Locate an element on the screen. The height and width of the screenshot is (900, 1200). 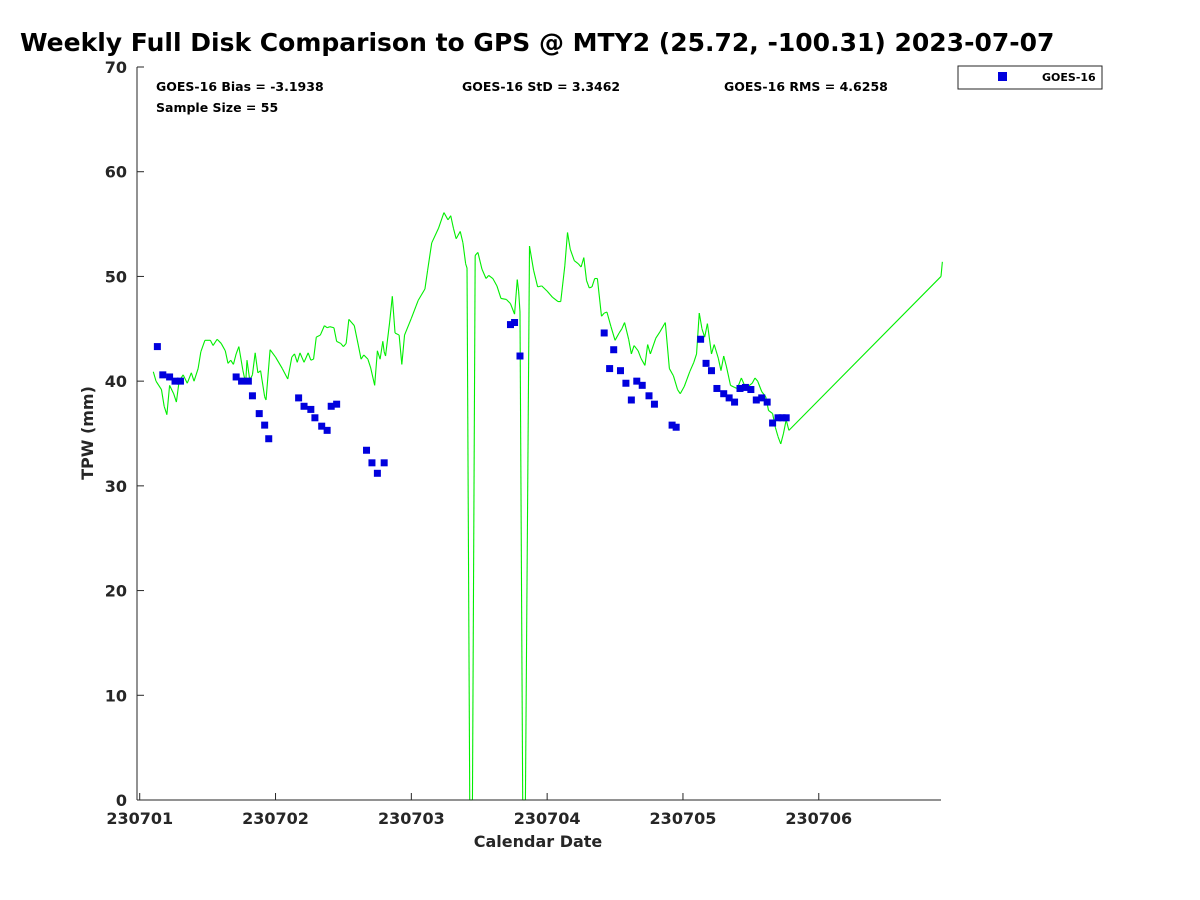
y-tick-label: 50 is located at coordinates (116, 276).